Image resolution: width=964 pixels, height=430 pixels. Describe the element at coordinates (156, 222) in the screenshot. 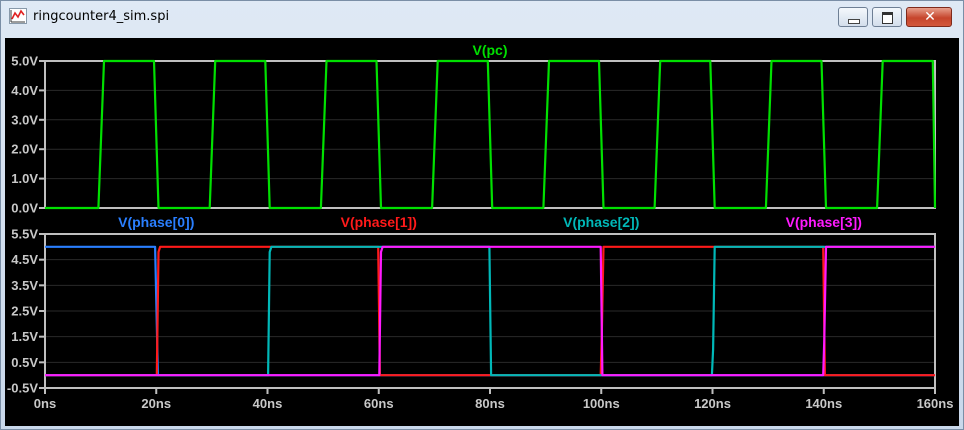

I see `legend-entry: V(phase[0])` at that location.